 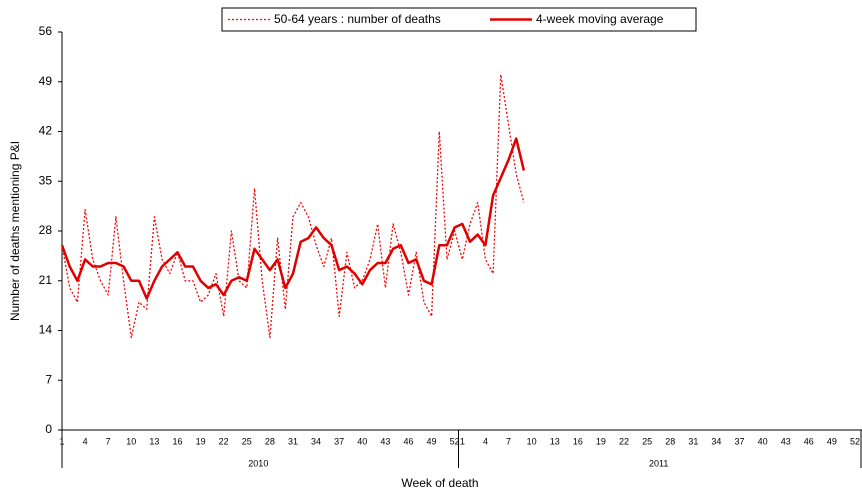 What do you see at coordinates (459, 19) in the screenshot?
I see `legend-box` at bounding box center [459, 19].